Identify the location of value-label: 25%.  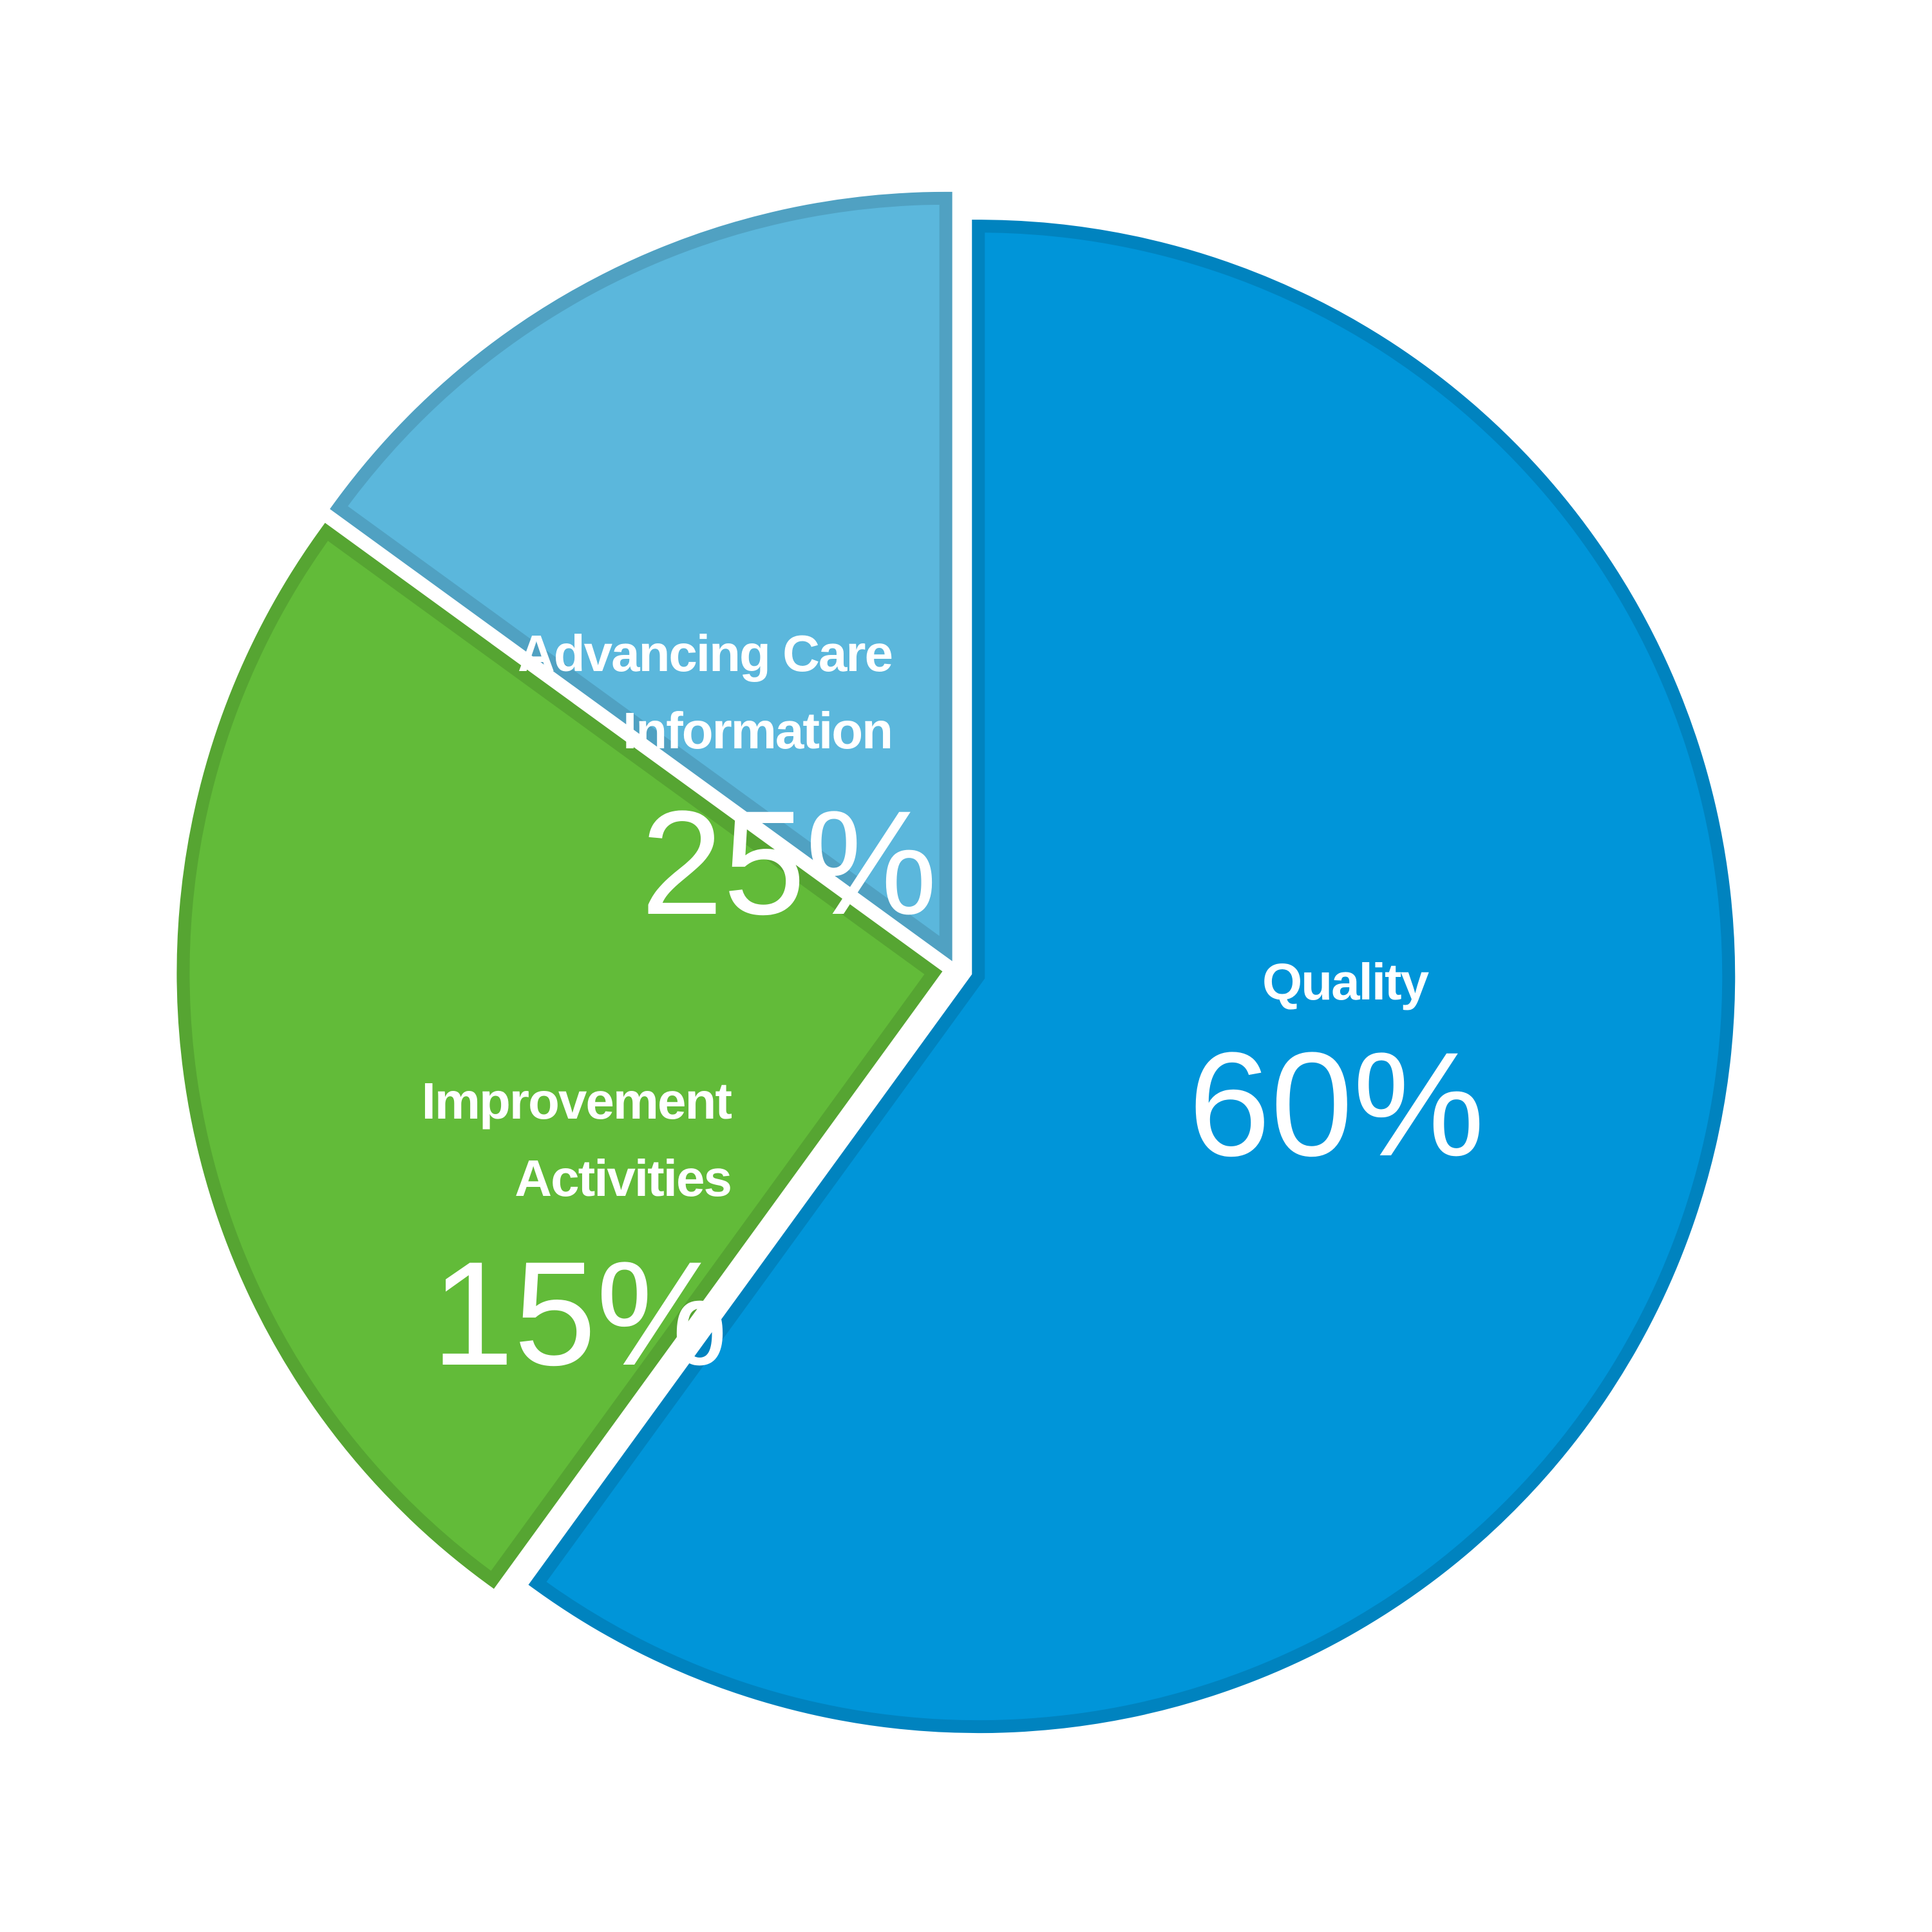
(789, 862).